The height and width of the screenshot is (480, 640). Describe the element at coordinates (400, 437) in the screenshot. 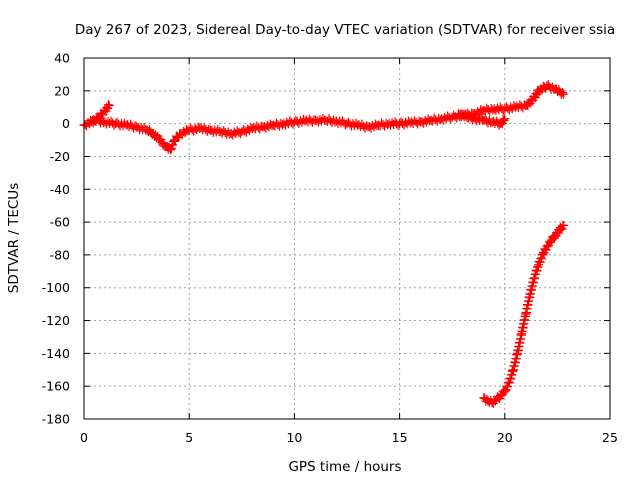

I see `x-tick-label: 15` at that location.